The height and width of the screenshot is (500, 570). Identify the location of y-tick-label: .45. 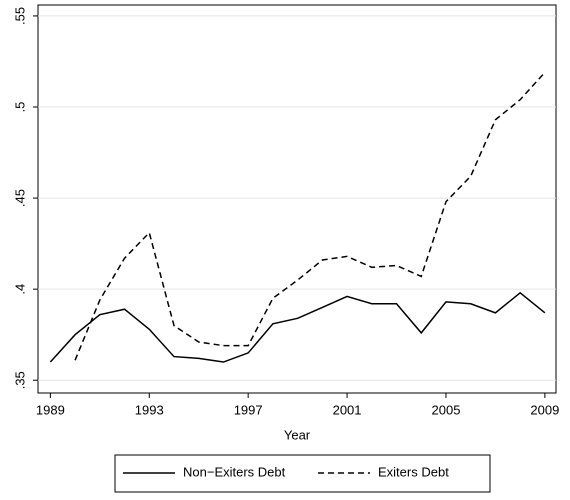
(19, 198).